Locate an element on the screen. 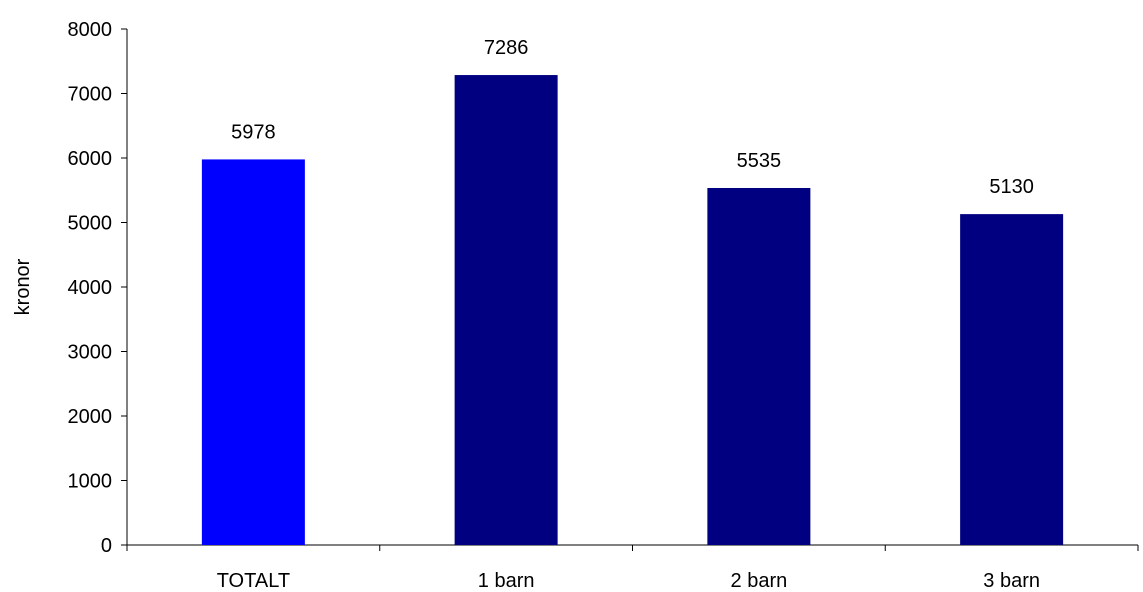  bar-totalt is located at coordinates (253, 352).